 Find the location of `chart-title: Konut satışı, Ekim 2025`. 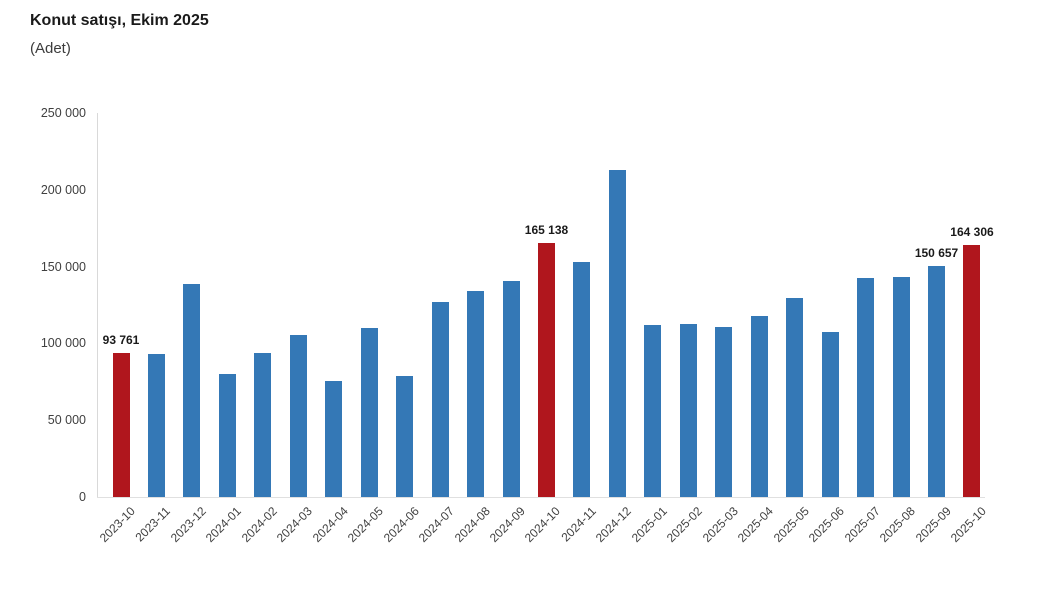

chart-title: Konut satışı, Ekim 2025 is located at coordinates (119, 20).